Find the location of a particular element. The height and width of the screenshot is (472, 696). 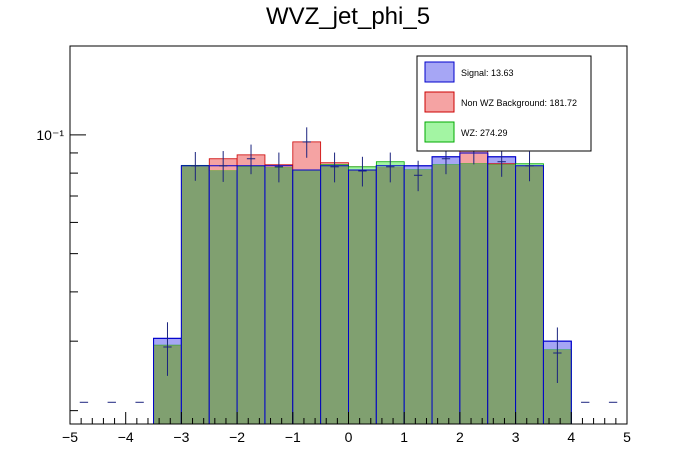

x-tick-label: 1 is located at coordinates (404, 437).